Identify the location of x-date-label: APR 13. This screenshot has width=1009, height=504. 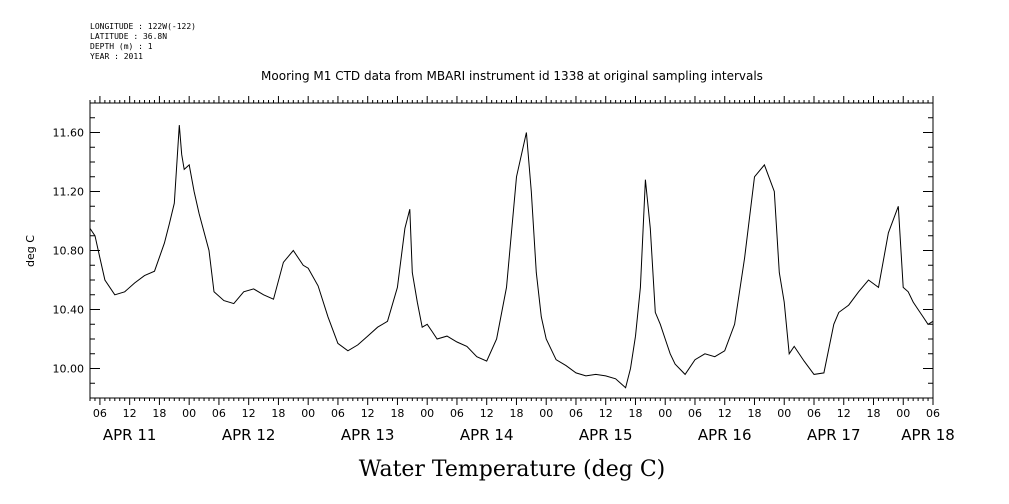
(368, 435).